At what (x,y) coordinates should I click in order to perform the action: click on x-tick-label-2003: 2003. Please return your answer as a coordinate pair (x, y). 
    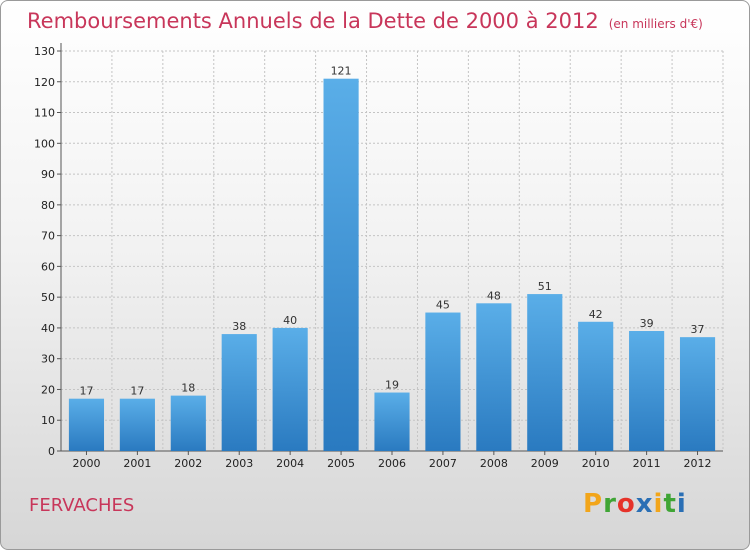
    Looking at the image, I should click on (239, 463).